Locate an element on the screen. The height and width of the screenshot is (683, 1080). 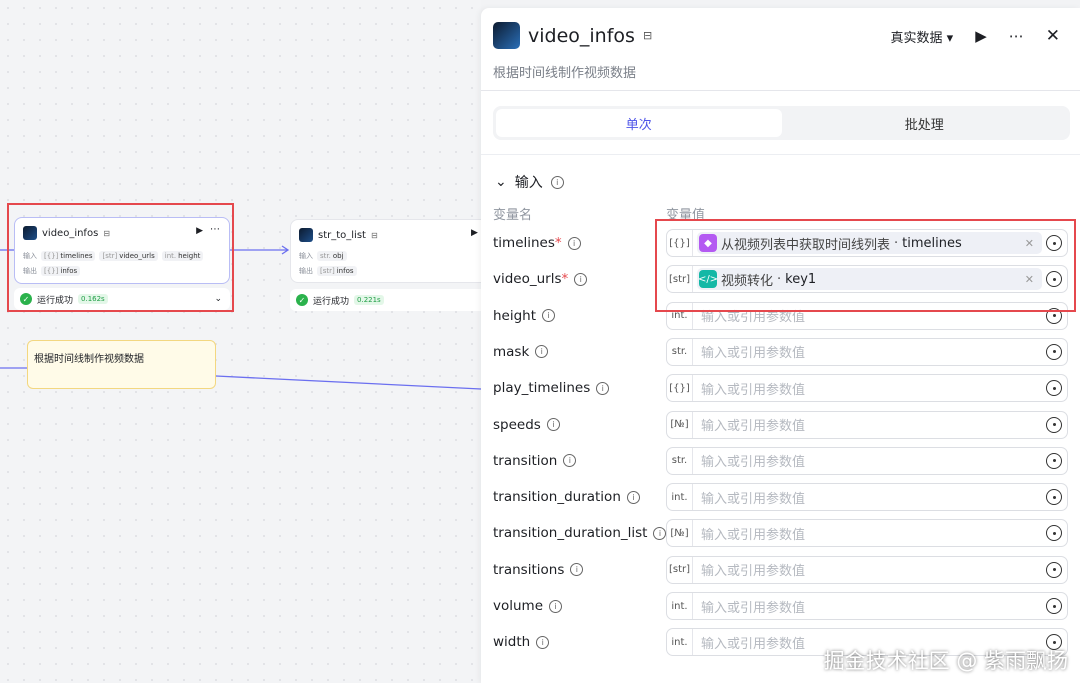
node1-status: ✓ 运行成功 0.162s ⌄ is located at coordinates (122, 299).